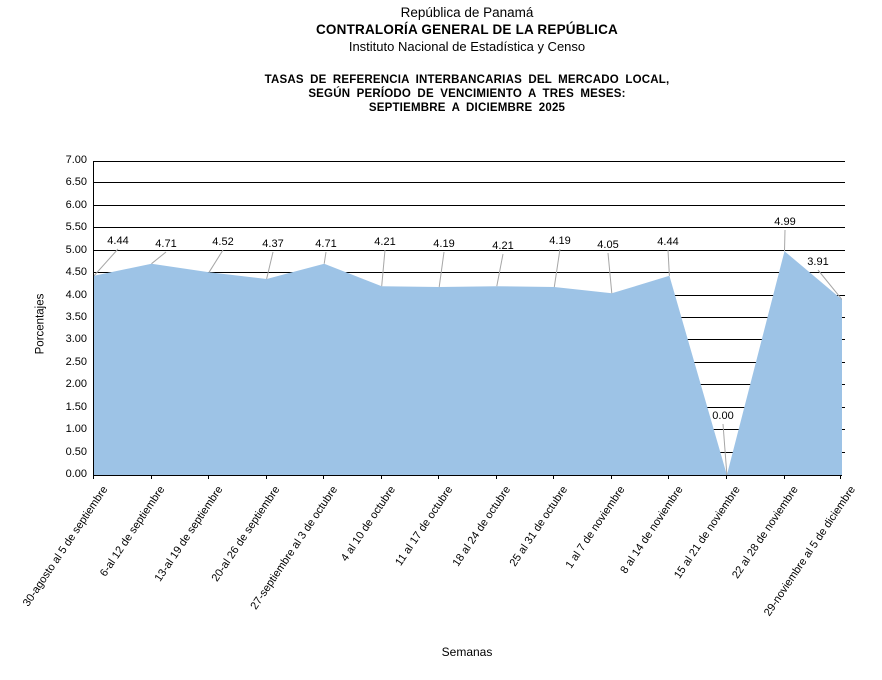 The height and width of the screenshot is (680, 882). I want to click on y-tick-label: 4.00, so click(76, 294).